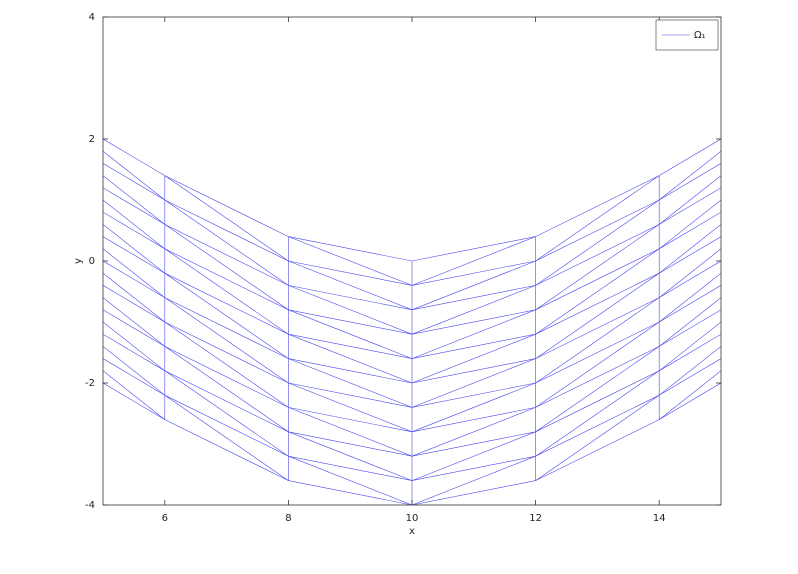 This screenshot has width=798, height=574. Describe the element at coordinates (535, 518) in the screenshot. I see `x-tick-label: 12` at that location.